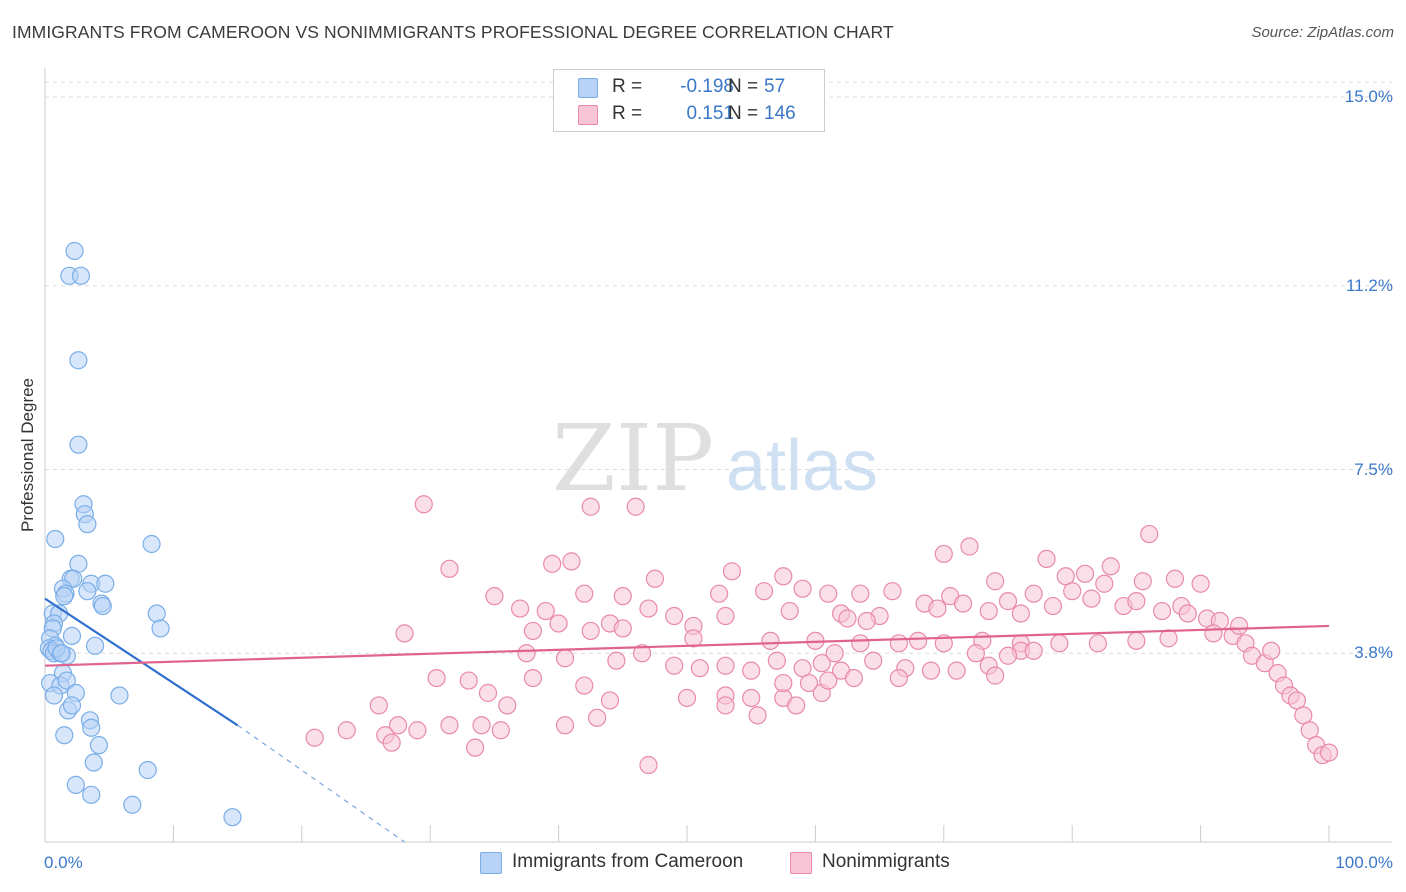 The width and height of the screenshot is (1406, 892). What do you see at coordinates (710, 113) in the screenshot?
I see `legend-r-value: 0.151` at bounding box center [710, 113].